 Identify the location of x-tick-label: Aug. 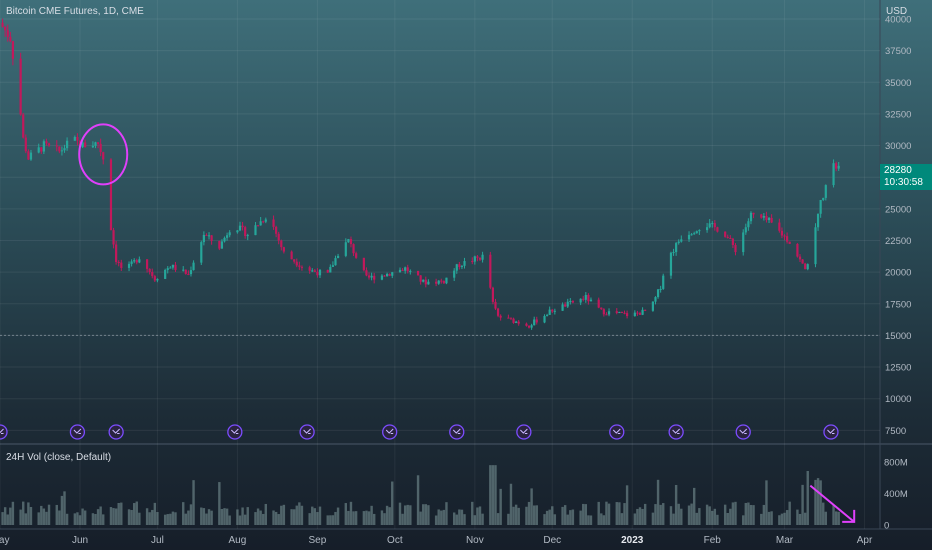
(238, 540).